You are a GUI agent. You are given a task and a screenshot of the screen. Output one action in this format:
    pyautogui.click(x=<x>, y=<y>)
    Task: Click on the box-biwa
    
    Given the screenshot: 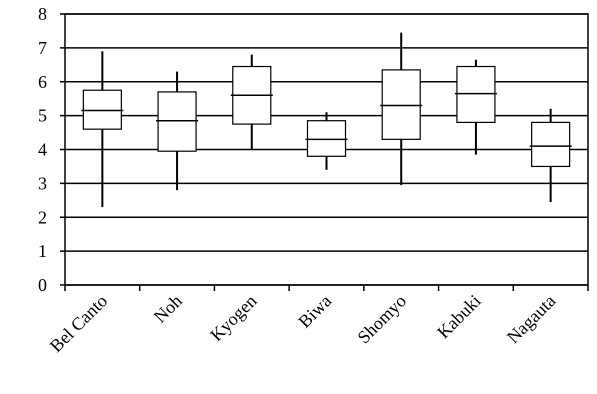 What is the action you would take?
    pyautogui.click(x=326, y=141)
    